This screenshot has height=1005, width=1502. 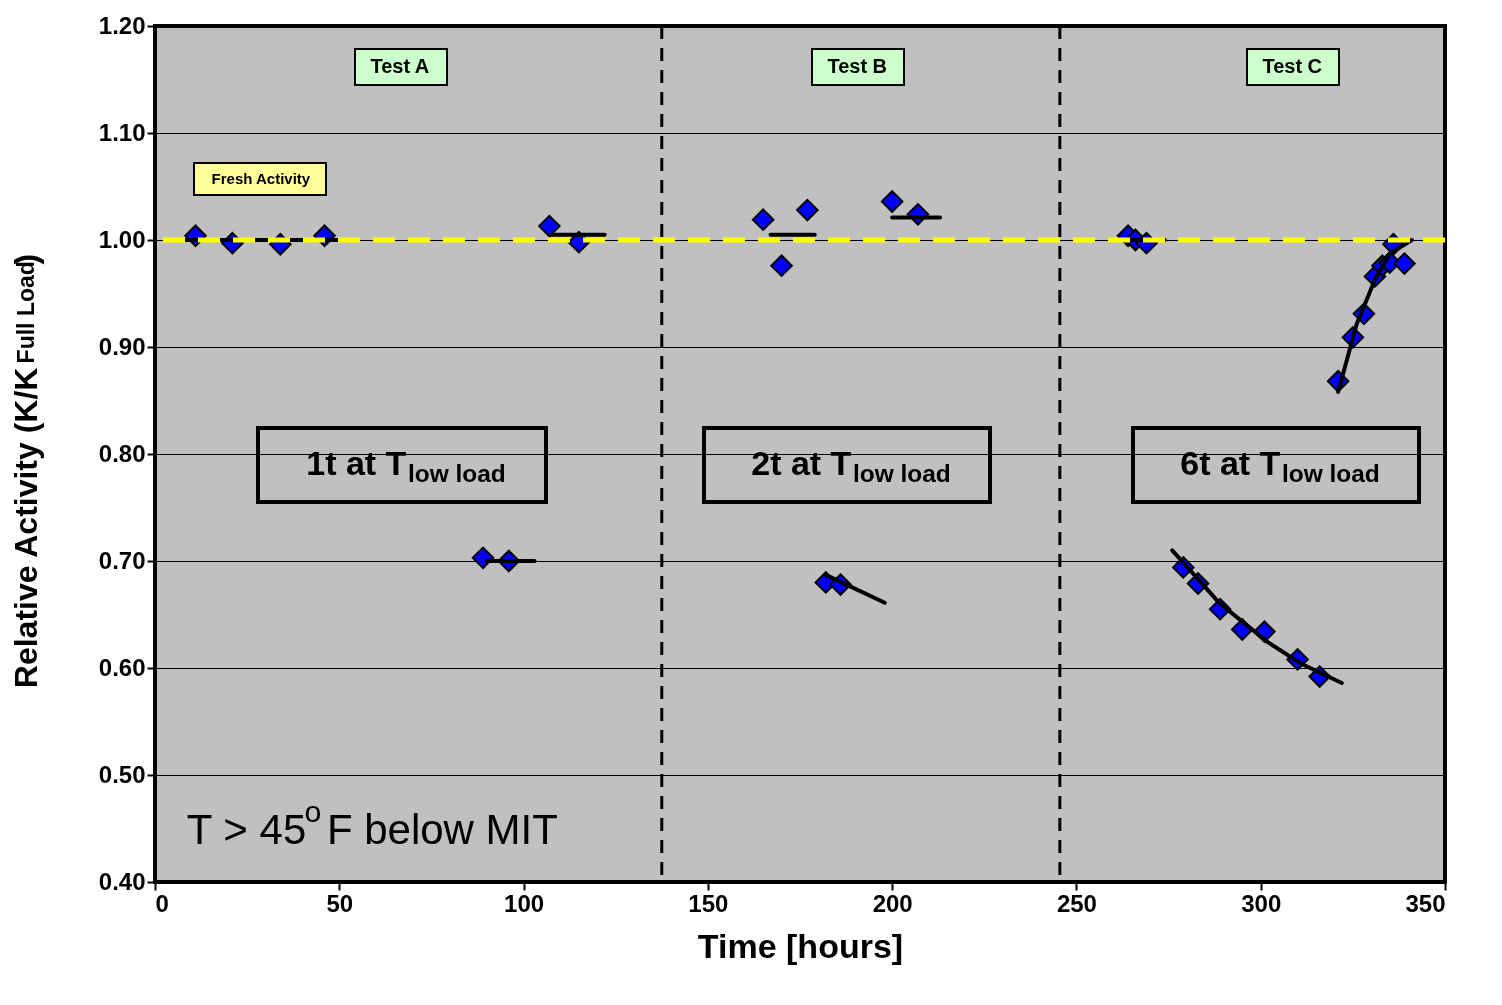 What do you see at coordinates (340, 903) in the screenshot?
I see `x-tick-label: 50` at bounding box center [340, 903].